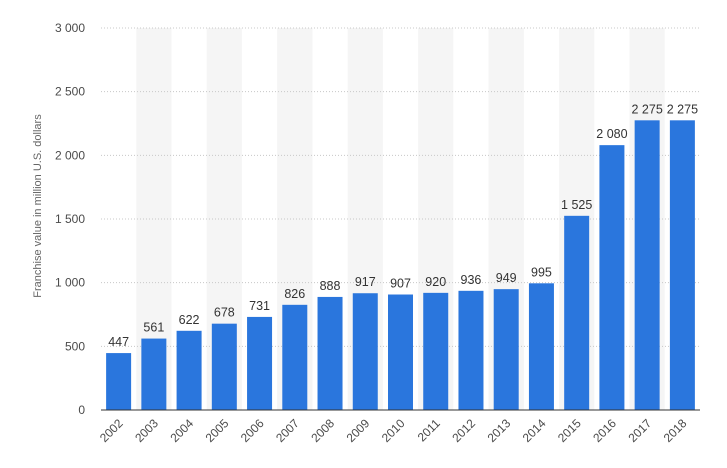  What do you see at coordinates (81, 410) in the screenshot?
I see `y-tick-label: 0` at bounding box center [81, 410].